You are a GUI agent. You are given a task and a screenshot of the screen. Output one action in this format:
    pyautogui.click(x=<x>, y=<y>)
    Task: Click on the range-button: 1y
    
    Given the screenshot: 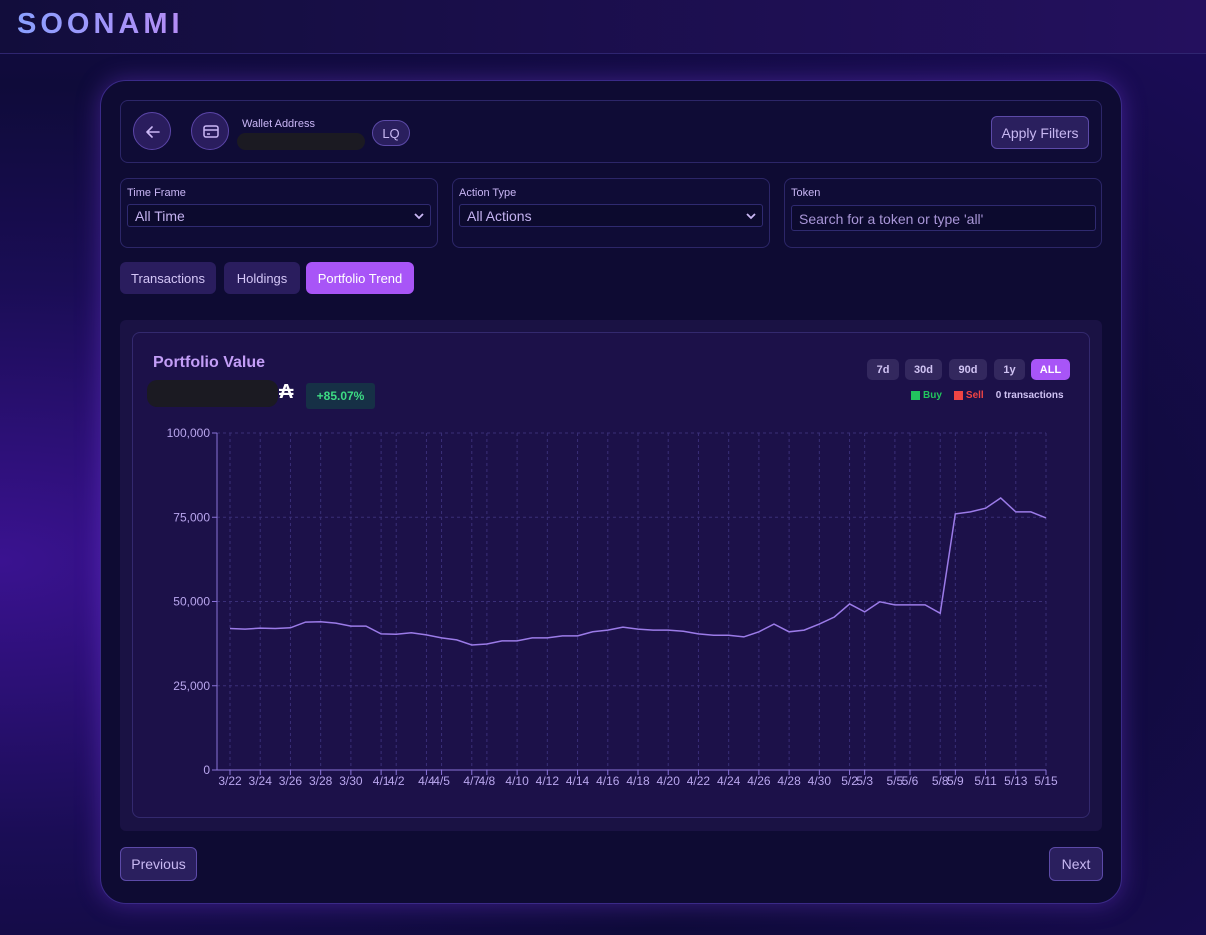 What is the action you would take?
    pyautogui.click(x=1009, y=369)
    